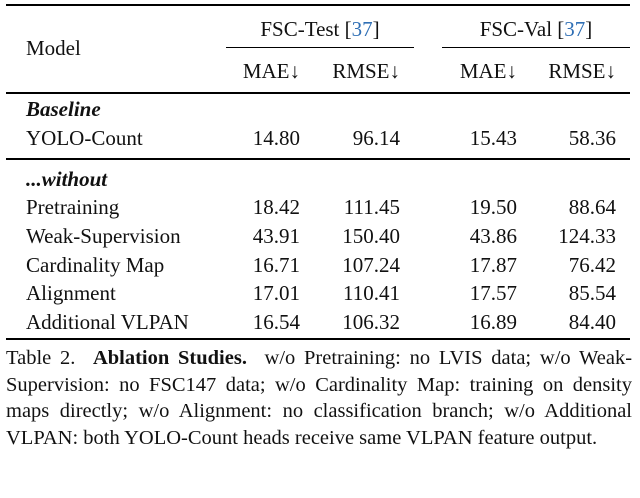 This screenshot has height=498, width=640. I want to click on section-rule, so click(318, 159).